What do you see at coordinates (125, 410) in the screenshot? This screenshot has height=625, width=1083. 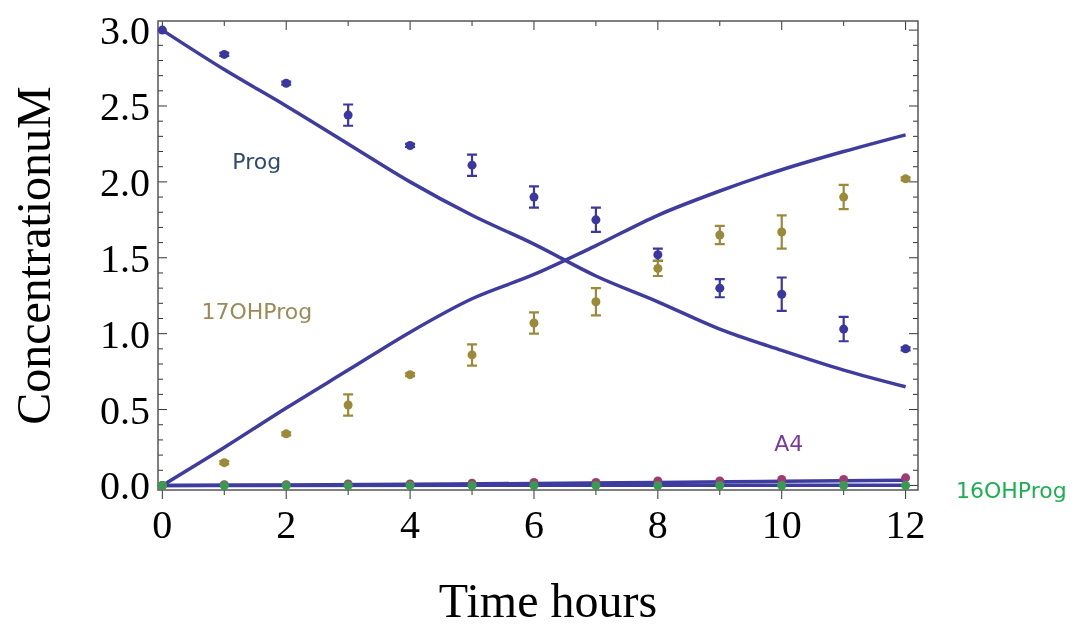 I see `y-tick-label: 0.5` at bounding box center [125, 410].